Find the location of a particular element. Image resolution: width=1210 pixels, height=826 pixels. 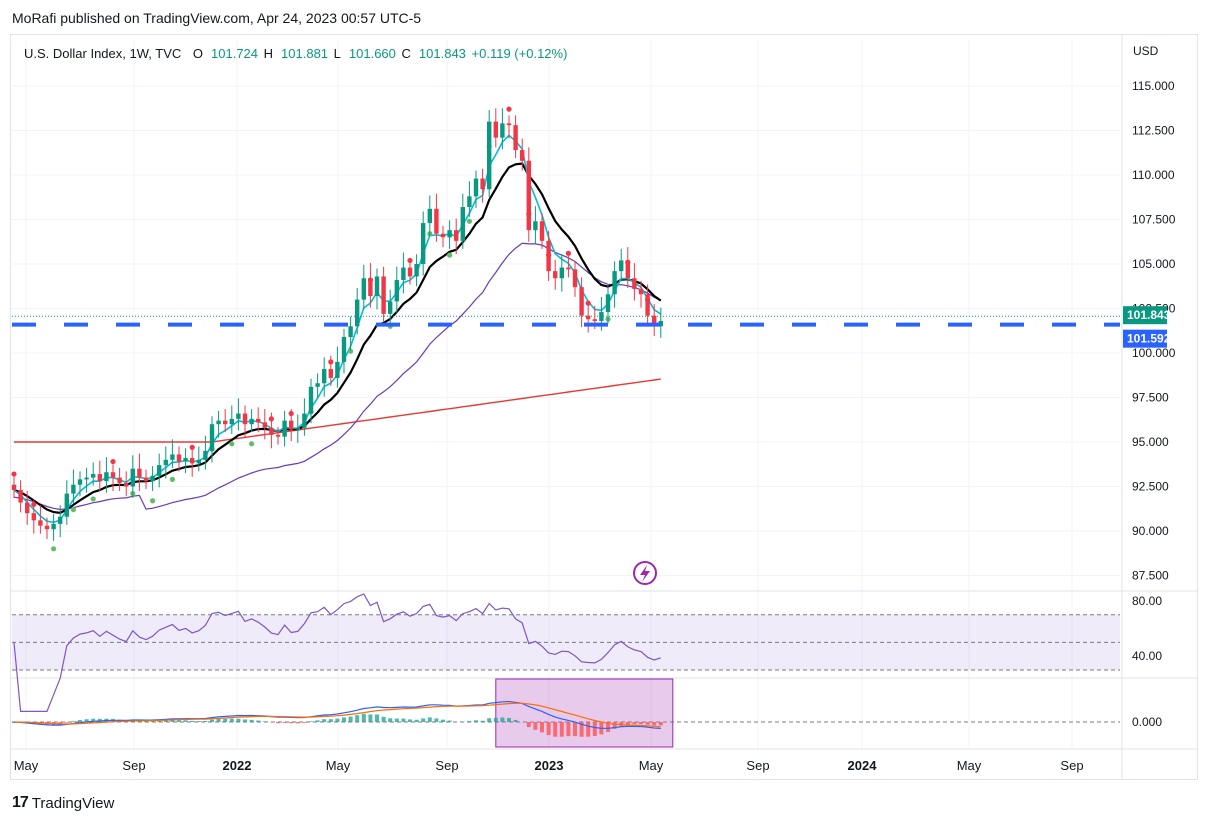

rsi-line is located at coordinates (337, 652).